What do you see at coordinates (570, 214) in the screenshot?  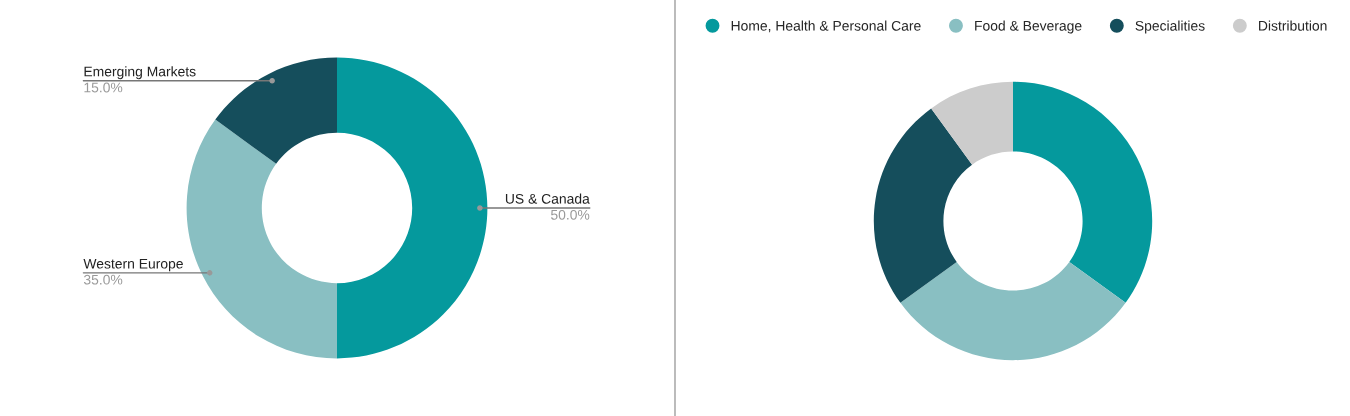 I see `data-label: 50.0%` at bounding box center [570, 214].